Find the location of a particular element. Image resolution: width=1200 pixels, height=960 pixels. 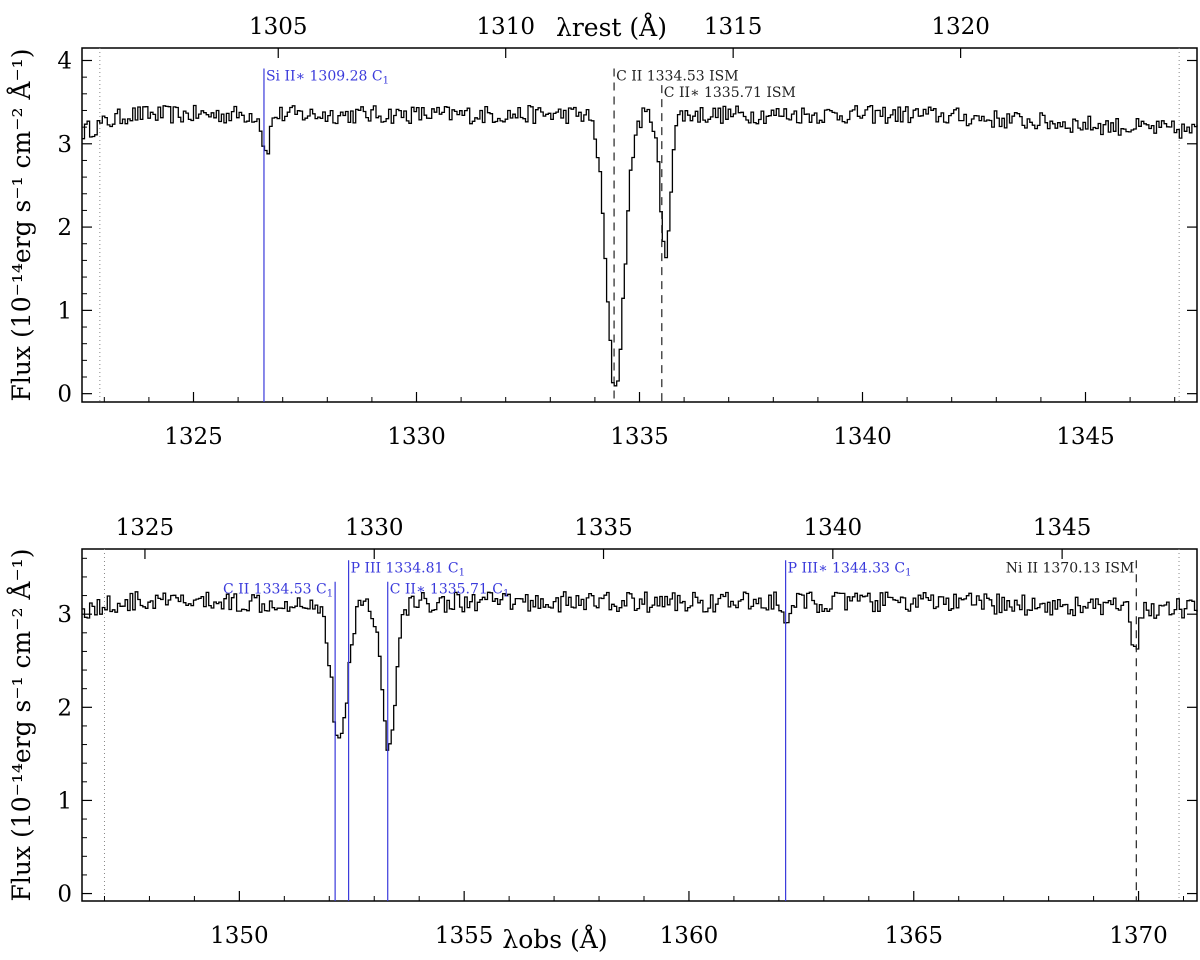

top-tick-label: 1335 is located at coordinates (603, 528).